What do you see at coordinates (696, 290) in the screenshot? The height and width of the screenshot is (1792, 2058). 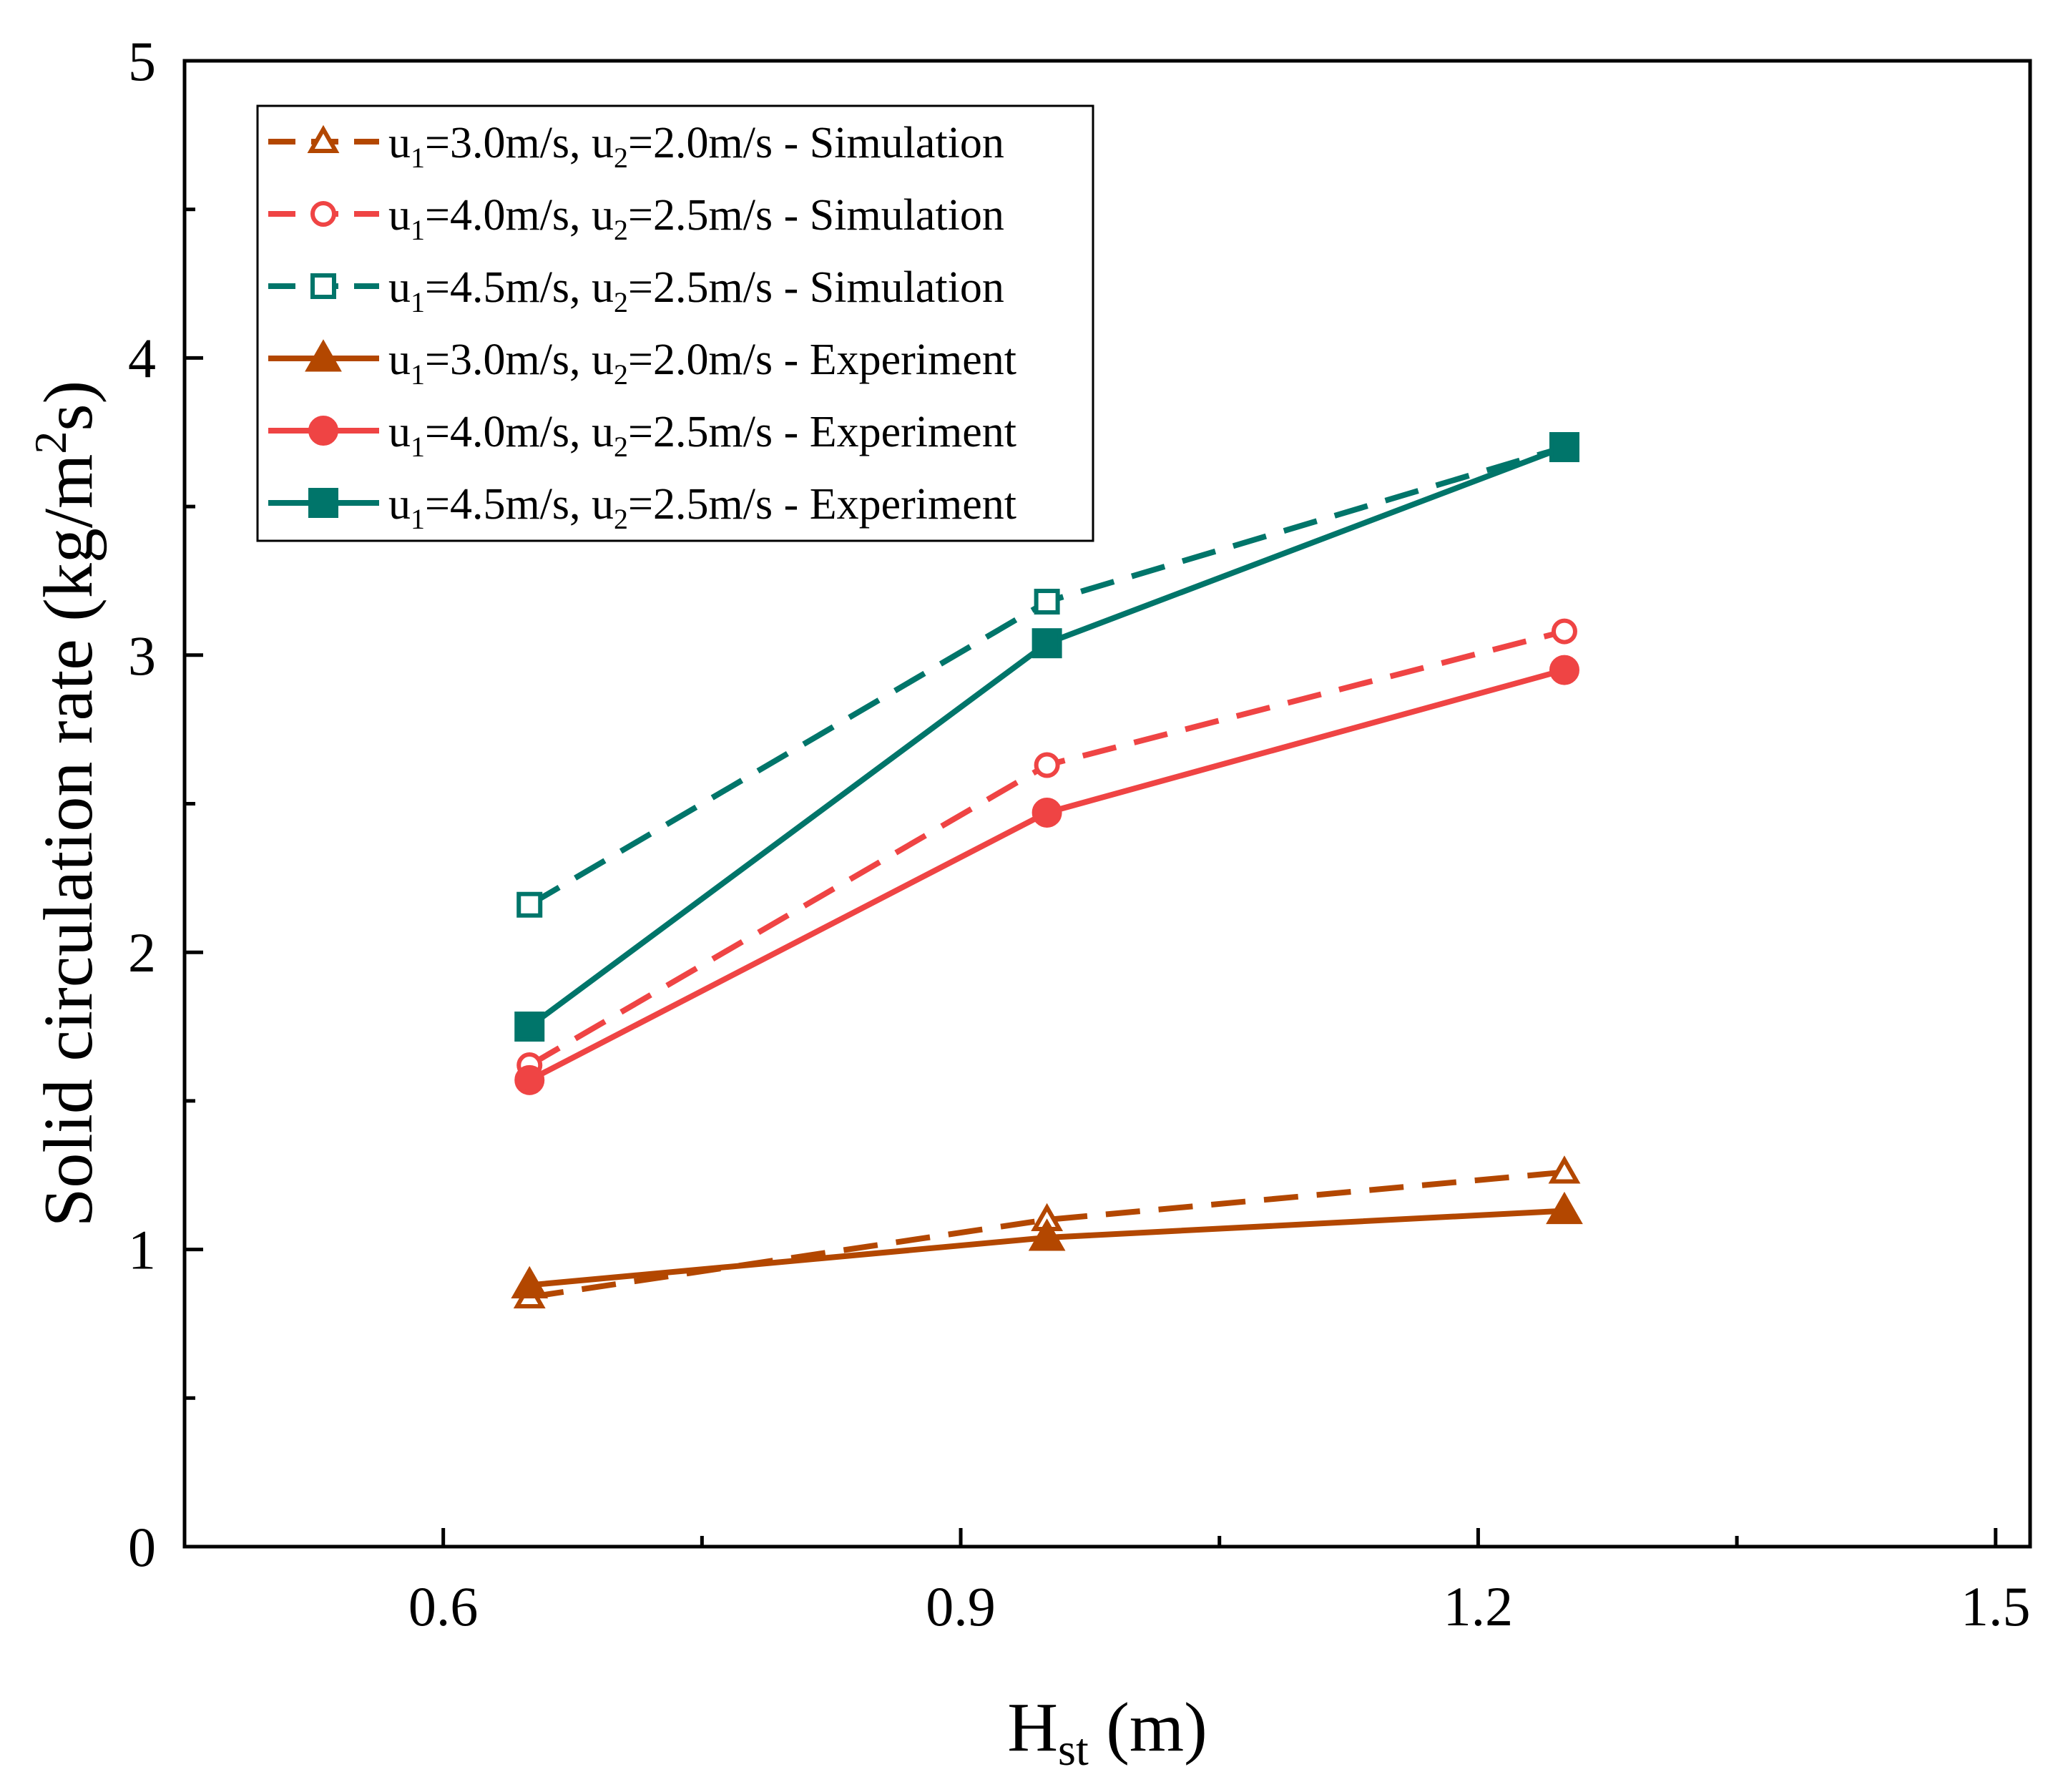 I see `legend-label: u1=4.5m/s, u2=2.5m/s - Simulation` at bounding box center [696, 290].